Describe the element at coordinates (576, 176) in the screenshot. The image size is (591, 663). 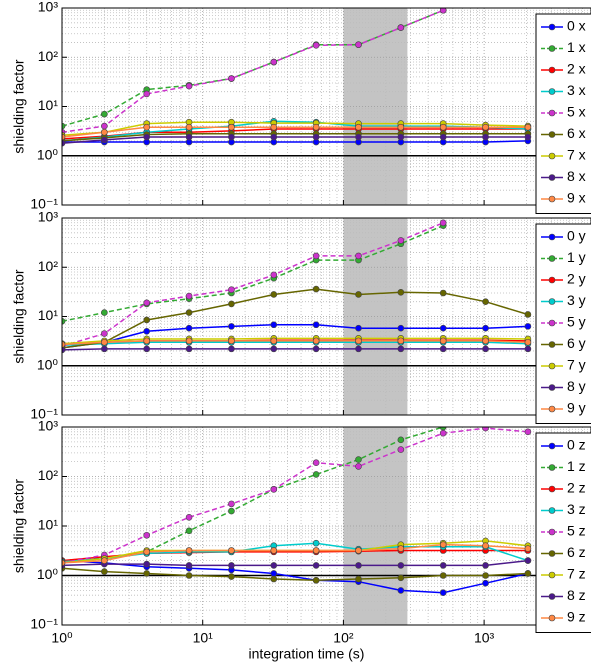
I see `legend-label: 8 x` at that location.